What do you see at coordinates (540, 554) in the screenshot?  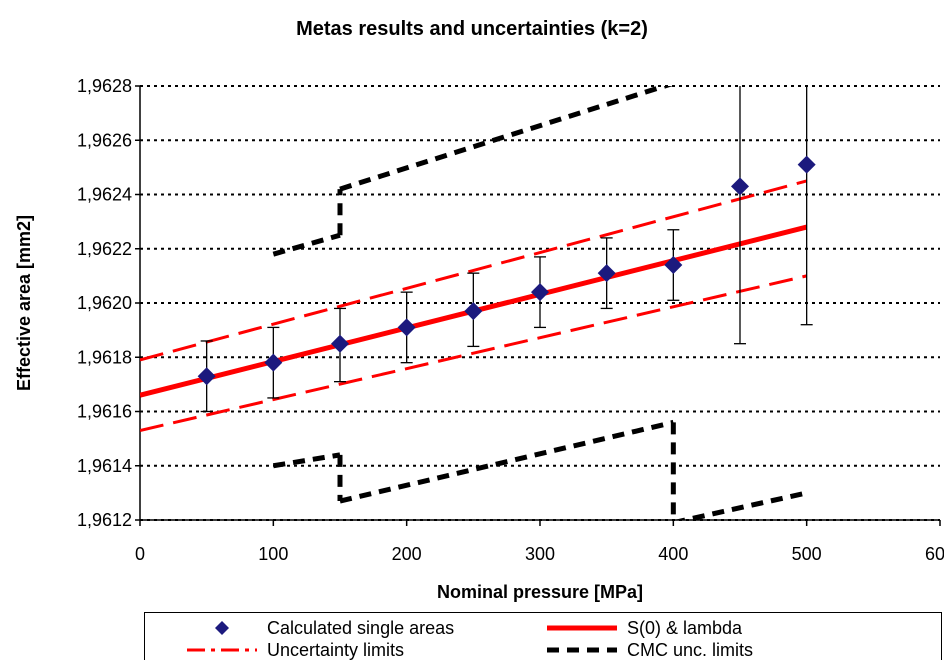 I see `x-tick-label: 300` at bounding box center [540, 554].